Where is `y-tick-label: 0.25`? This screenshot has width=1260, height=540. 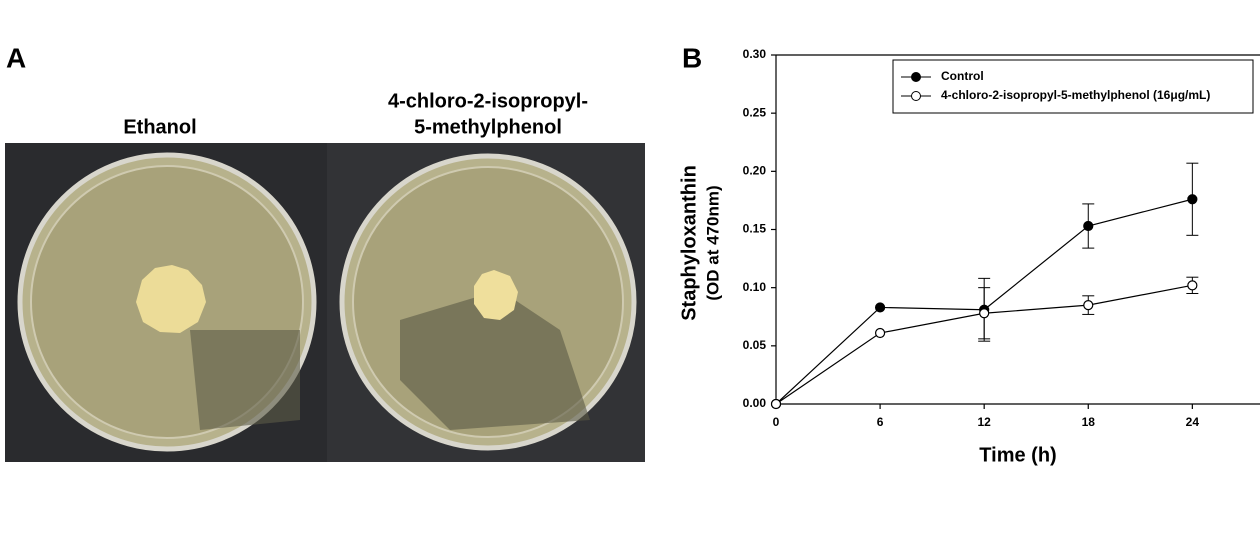 y-tick-label: 0.25 is located at coordinates (755, 112).